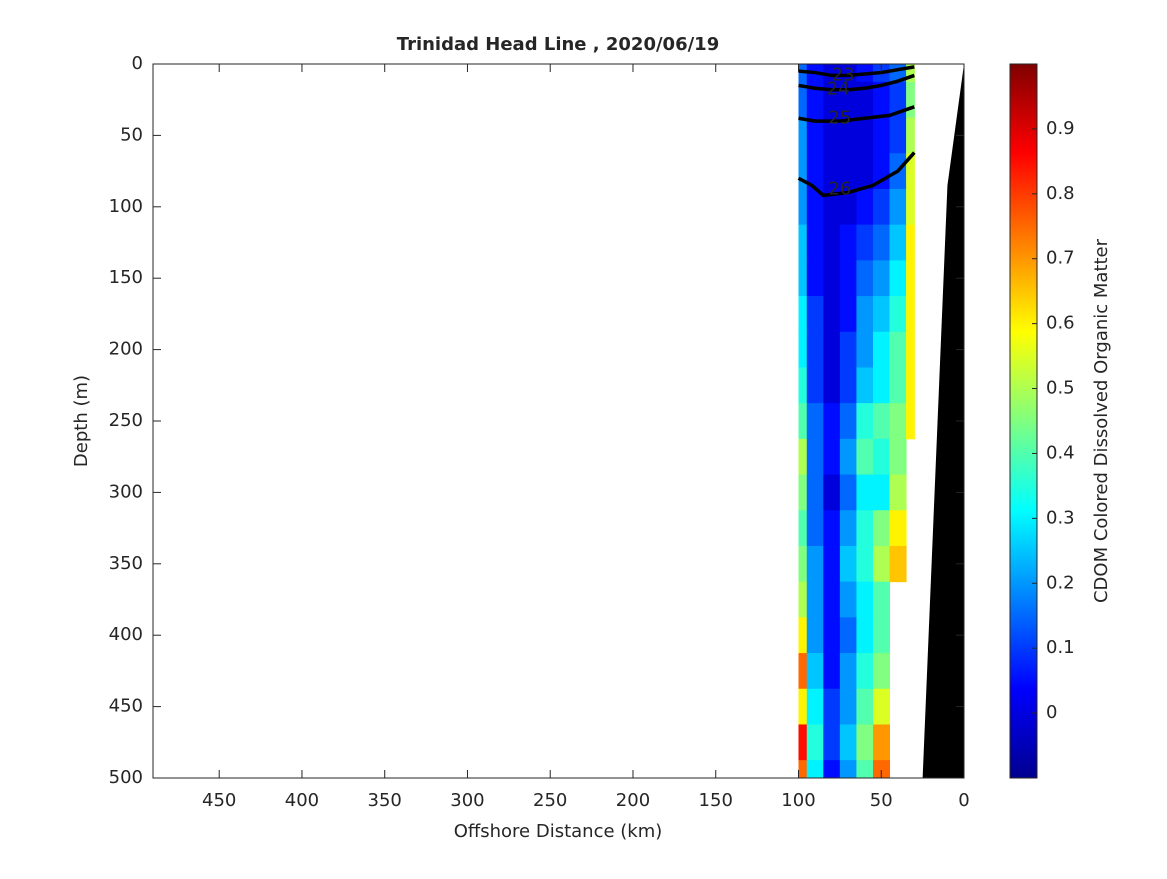 The height and width of the screenshot is (879, 1167). I want to click on x-tick-label: 200, so click(633, 800).